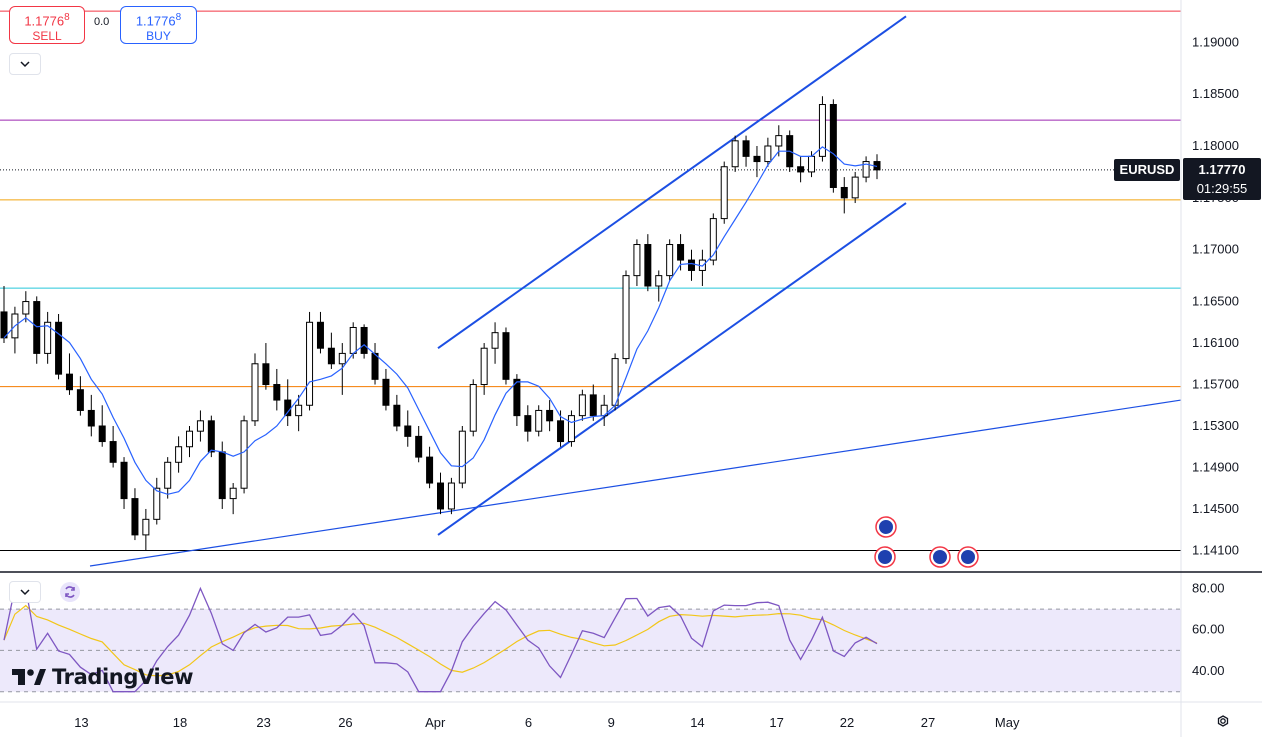  I want to click on tradingview-logo: TradingView, so click(102, 677).